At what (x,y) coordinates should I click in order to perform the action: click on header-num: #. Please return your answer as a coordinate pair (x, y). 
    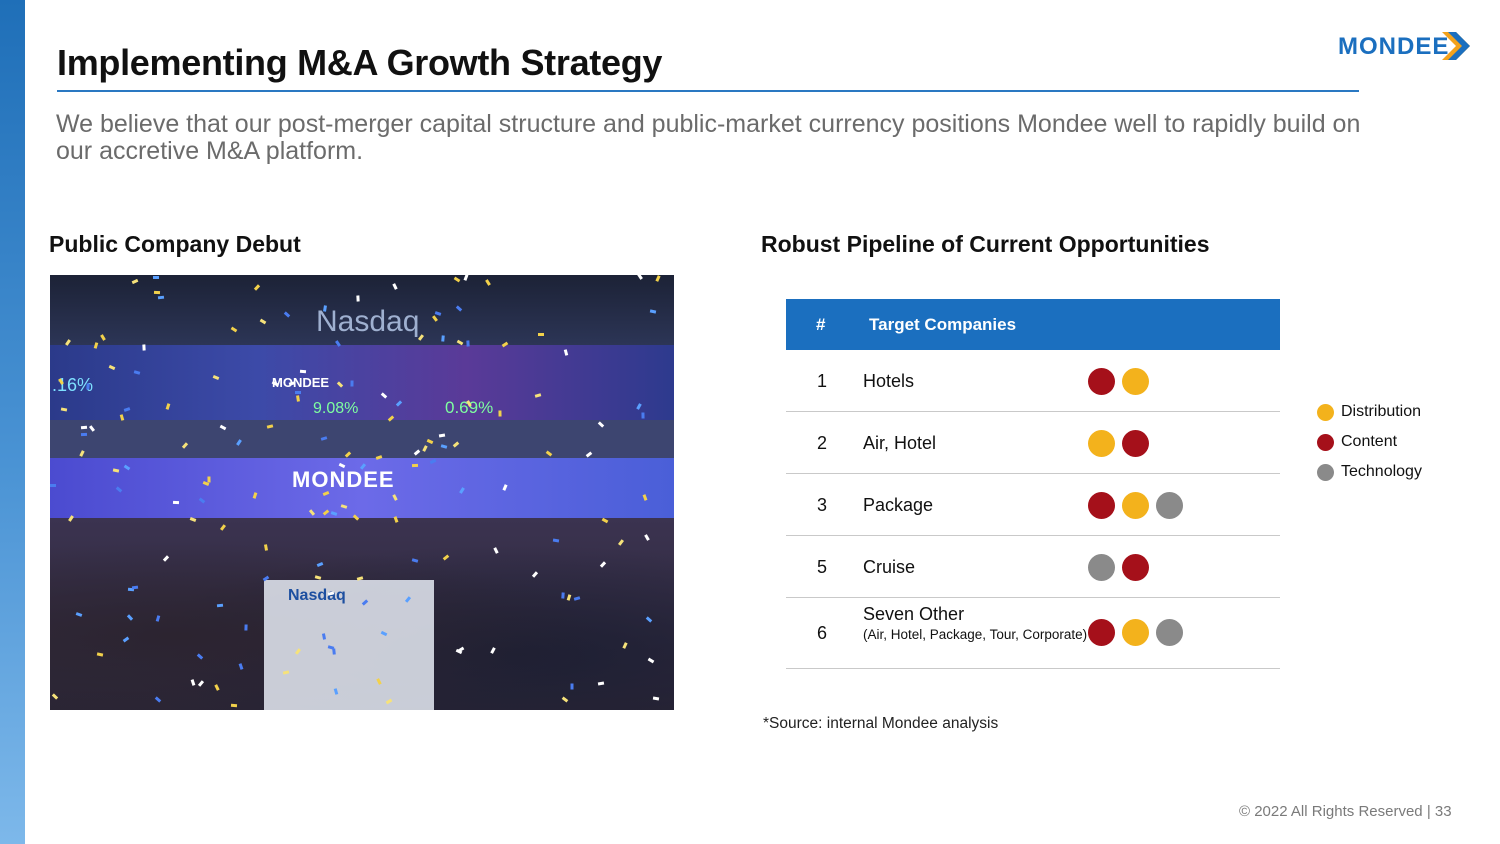
    Looking at the image, I should click on (821, 324).